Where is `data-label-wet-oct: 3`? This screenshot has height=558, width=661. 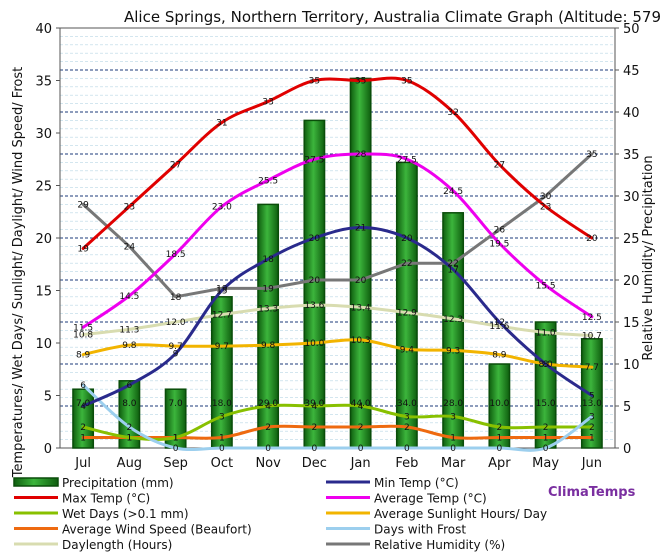
data-label-wet-oct: 3 is located at coordinates (222, 418).